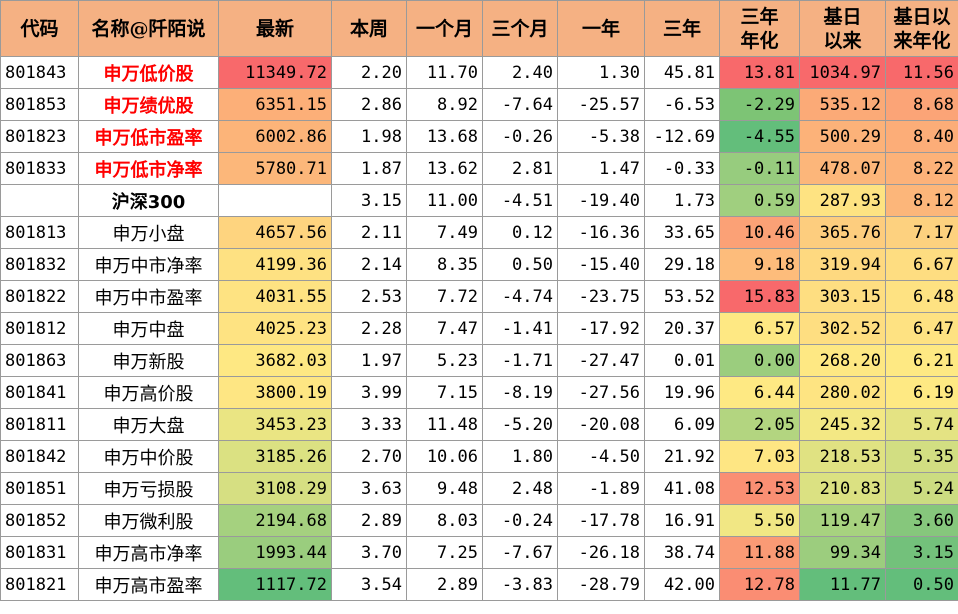 This screenshot has width=958, height=614. Describe the element at coordinates (39, 392) in the screenshot. I see `cell-code: 801841` at that location.